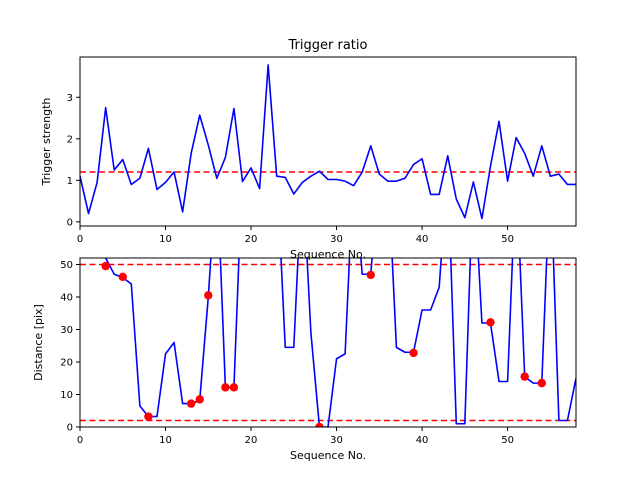  What do you see at coordinates (66, 363) in the screenshot?
I see `bottom-ytick-label-2: 20` at bounding box center [66, 363].